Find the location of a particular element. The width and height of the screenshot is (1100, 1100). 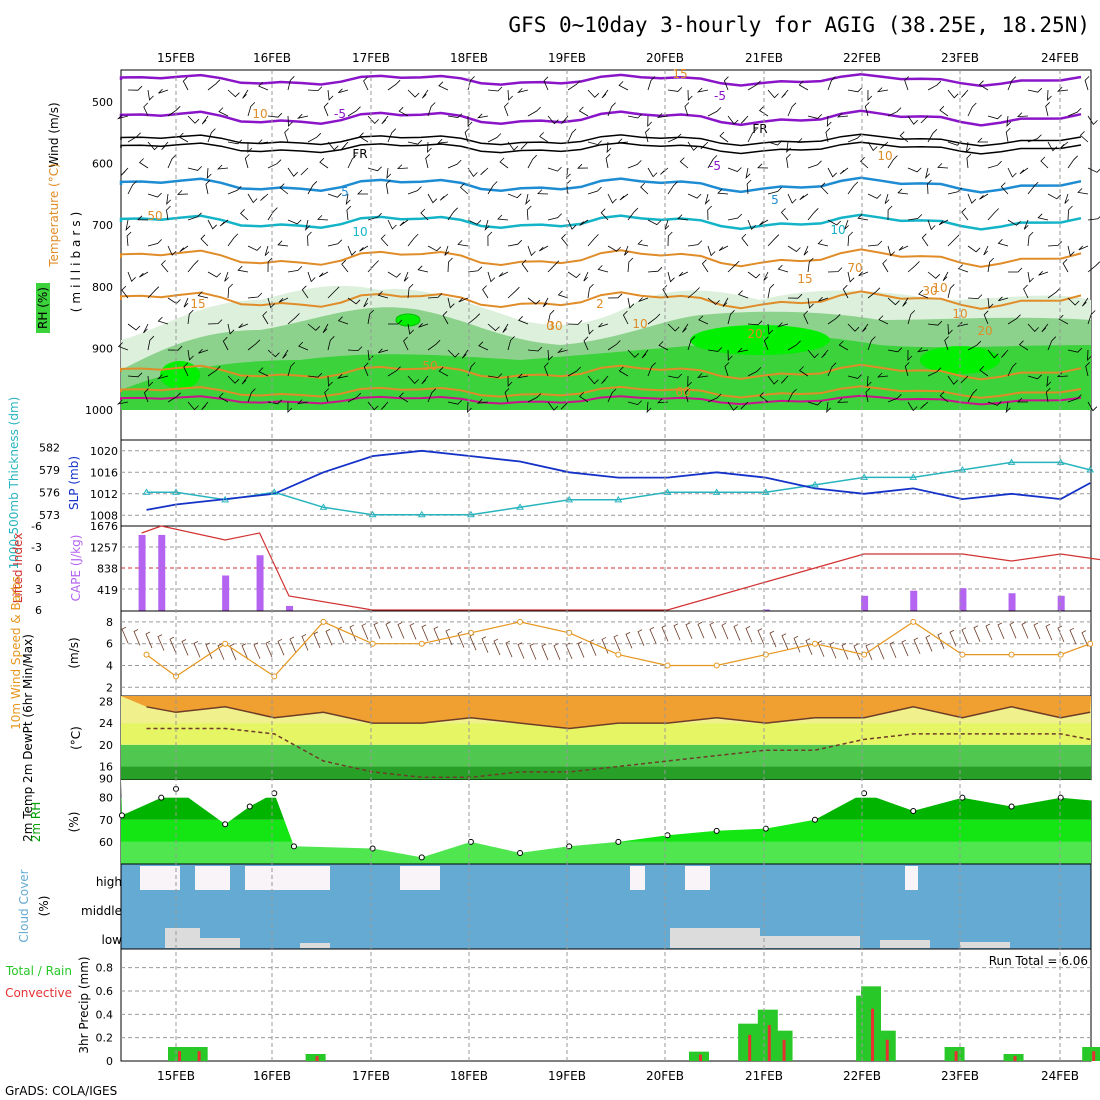

precip-tick-label: 0.4 is located at coordinates (105, 1014).